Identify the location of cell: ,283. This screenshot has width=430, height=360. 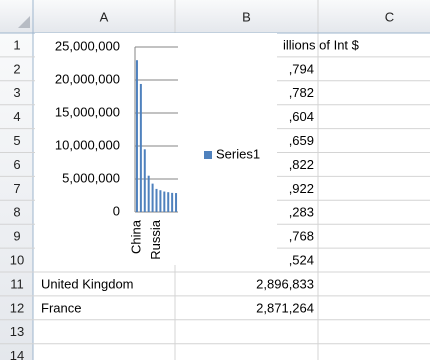
(301, 212).